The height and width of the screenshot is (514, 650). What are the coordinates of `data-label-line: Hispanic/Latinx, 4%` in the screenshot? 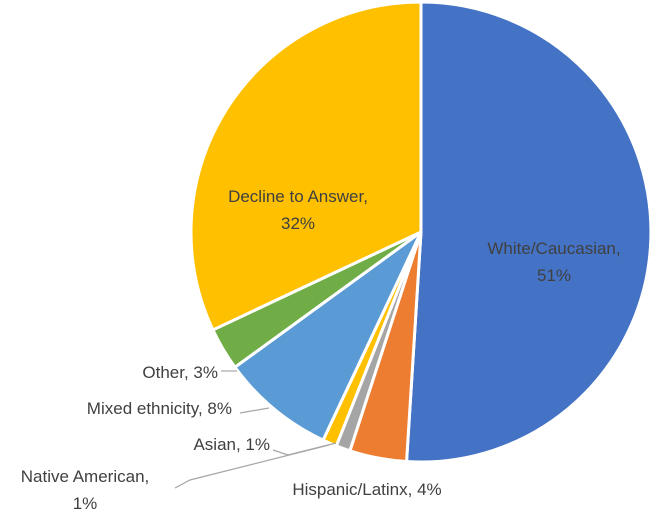 It's located at (366, 489).